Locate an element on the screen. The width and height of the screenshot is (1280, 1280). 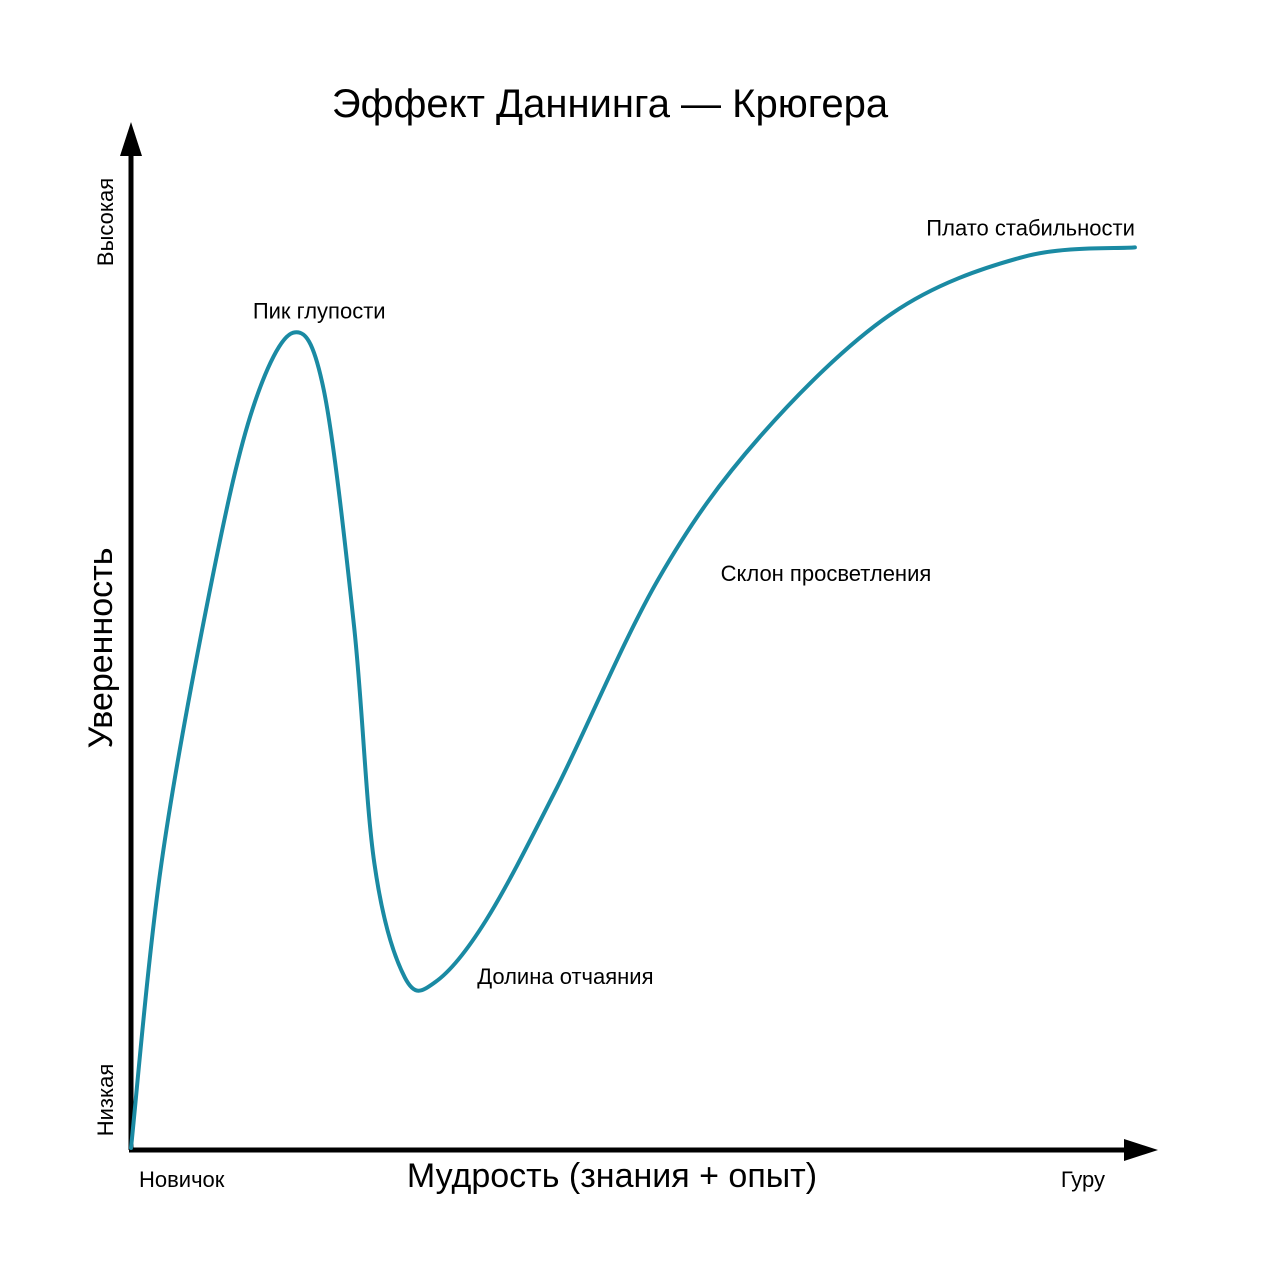
annotation-0: Пик глупости is located at coordinates (319, 311).